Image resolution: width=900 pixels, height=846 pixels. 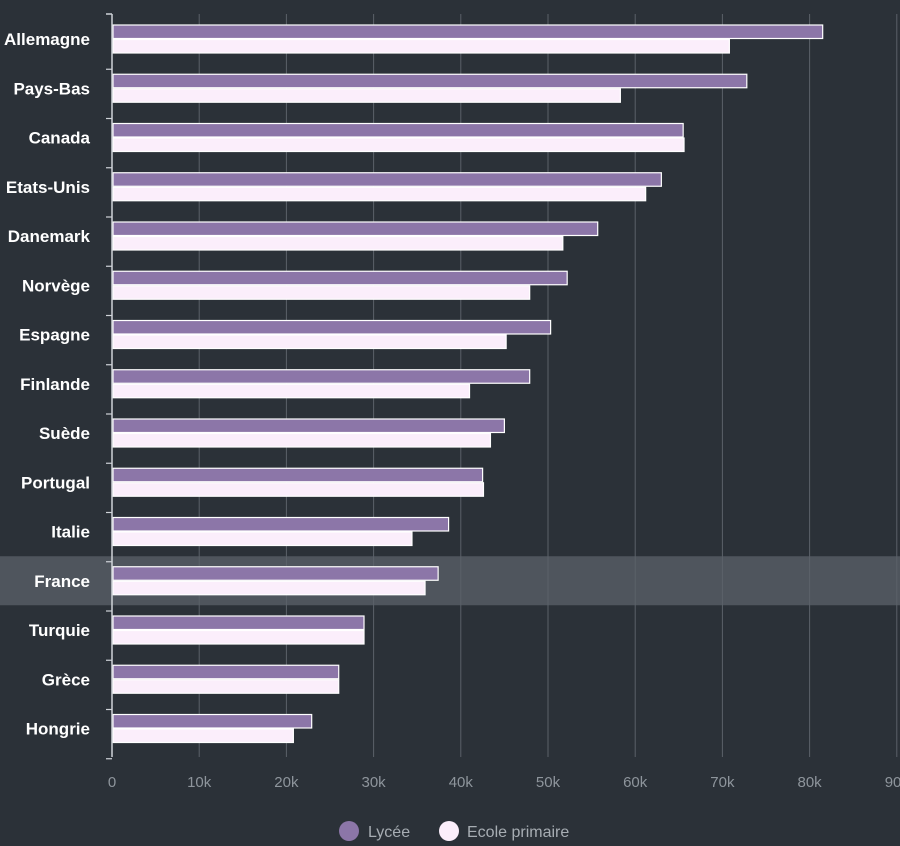 What do you see at coordinates (461, 782) in the screenshot?
I see `tick-label: 40k` at bounding box center [461, 782].